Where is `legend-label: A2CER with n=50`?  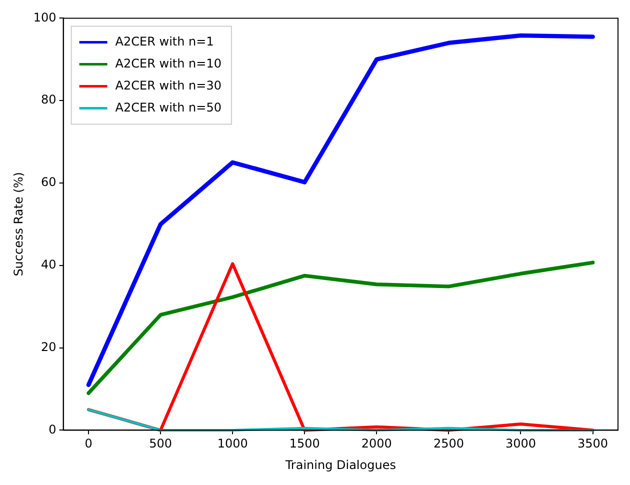 legend-label: A2CER with n=50 is located at coordinates (168, 107).